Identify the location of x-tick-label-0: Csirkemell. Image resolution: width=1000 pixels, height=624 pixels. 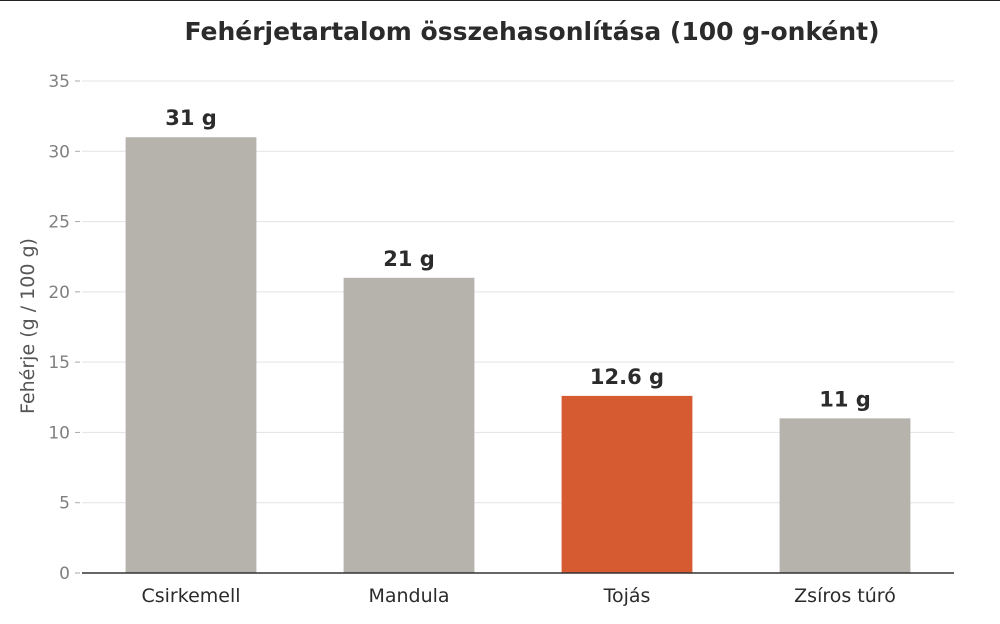
(190, 596).